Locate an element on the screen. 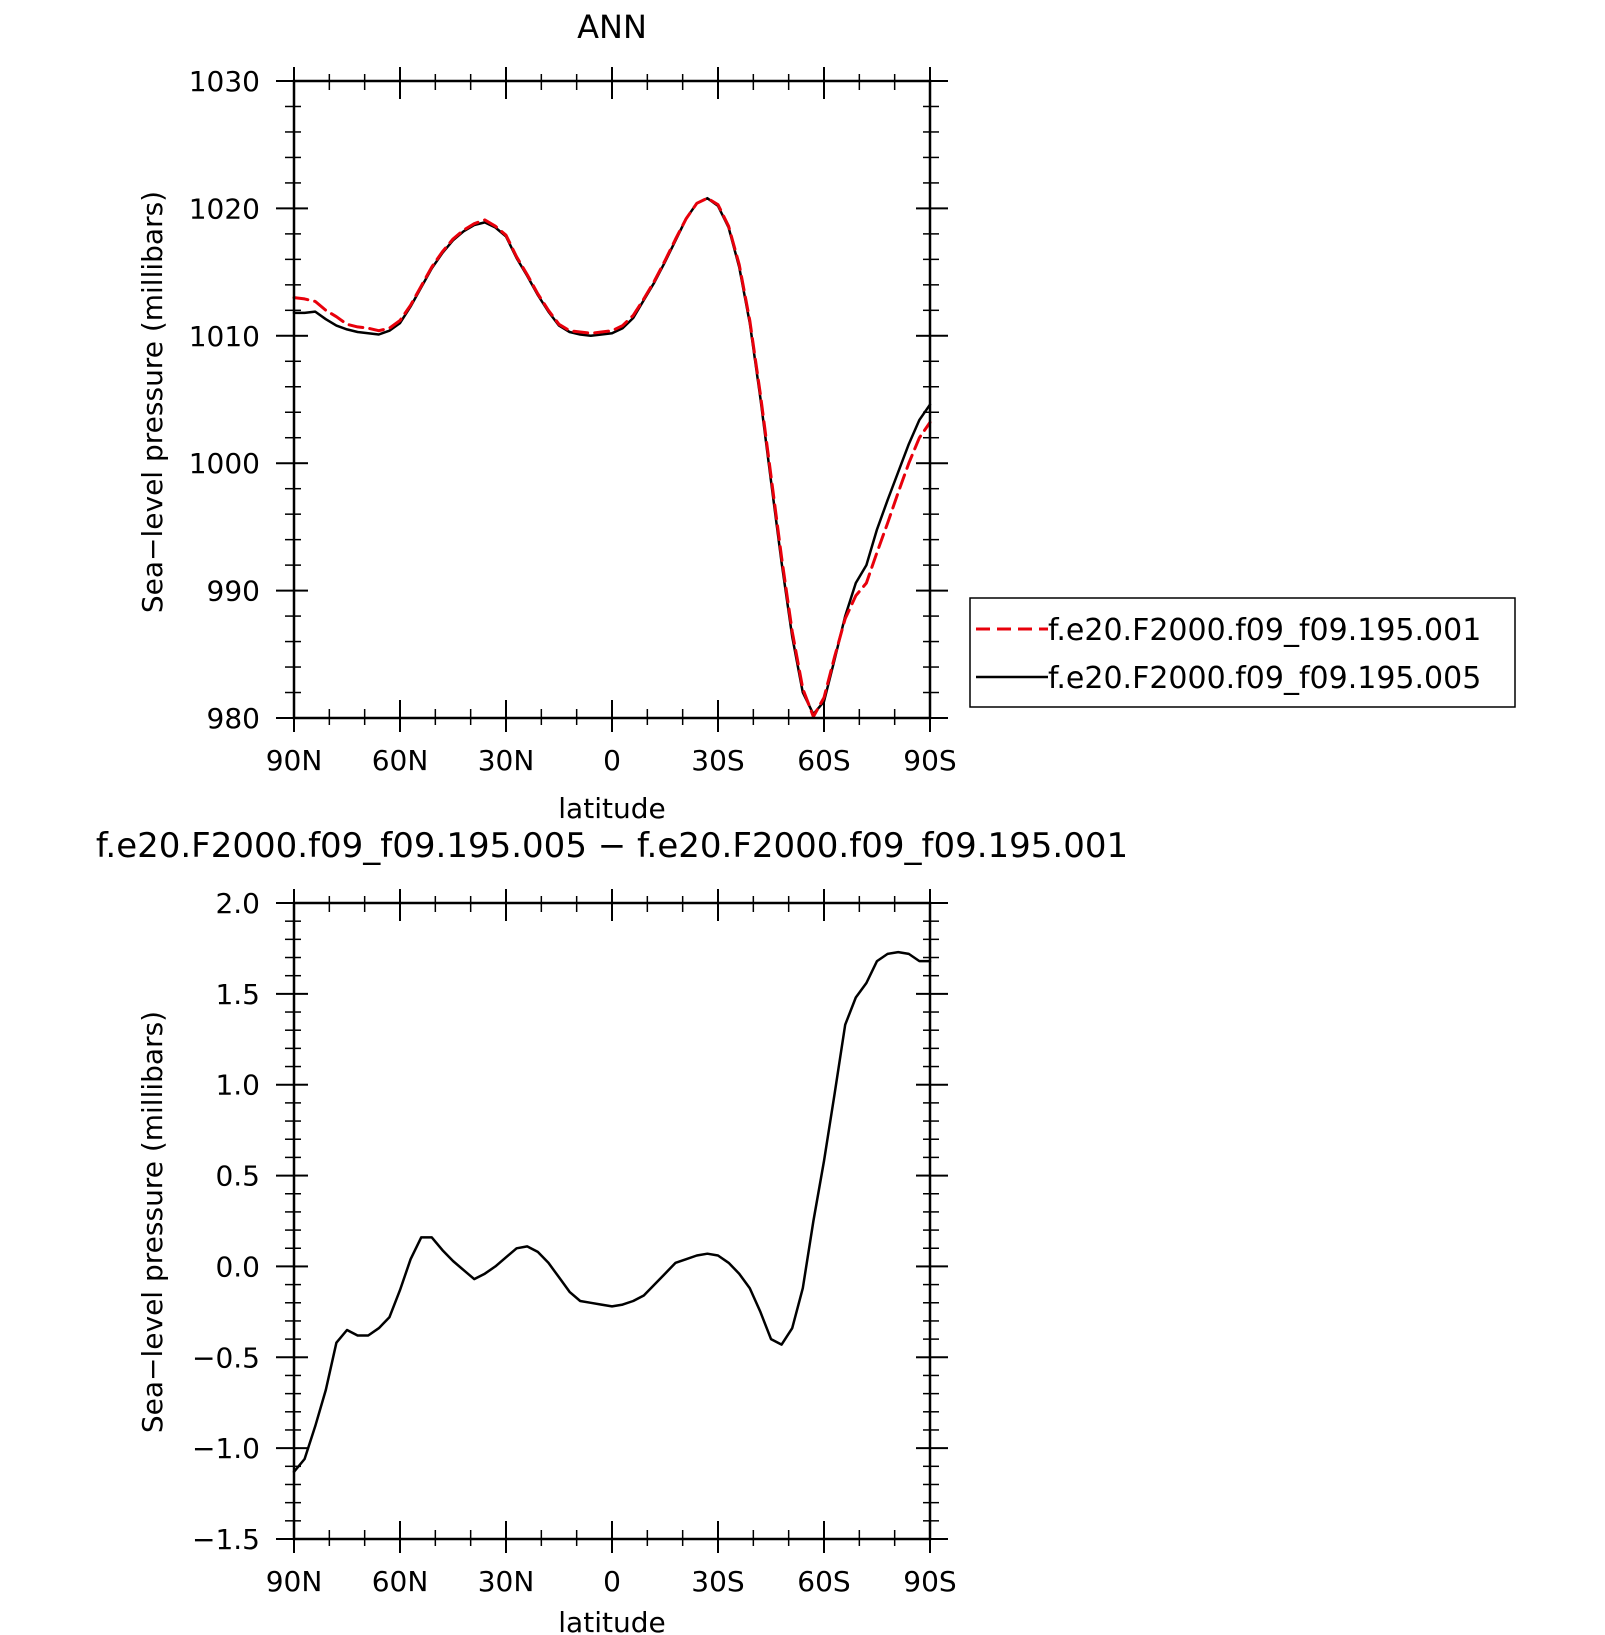 This screenshot has width=1605, height=1635. top-chart-title: ANN is located at coordinates (612, 27).